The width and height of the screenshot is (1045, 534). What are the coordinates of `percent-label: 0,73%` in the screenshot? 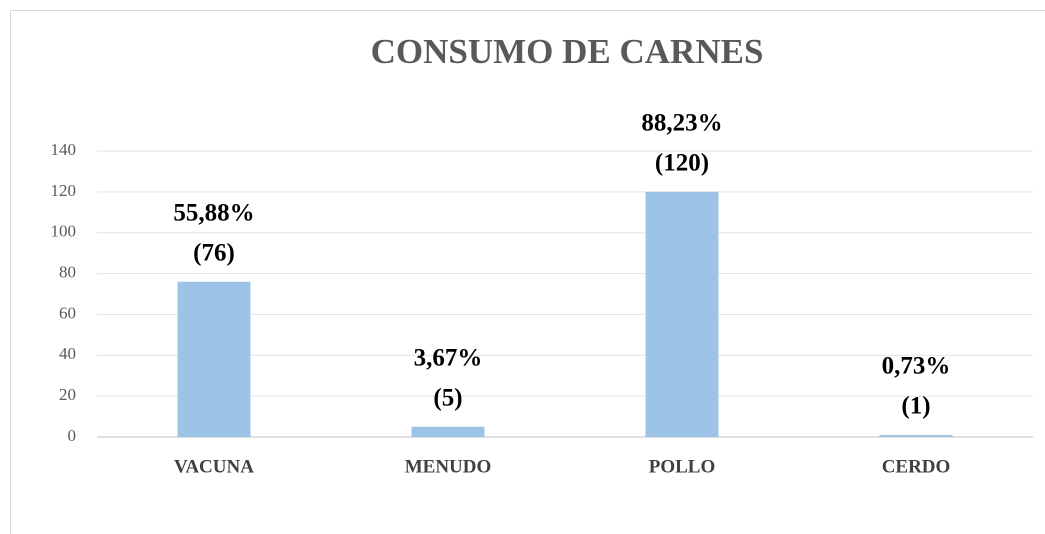 It's located at (916, 366).